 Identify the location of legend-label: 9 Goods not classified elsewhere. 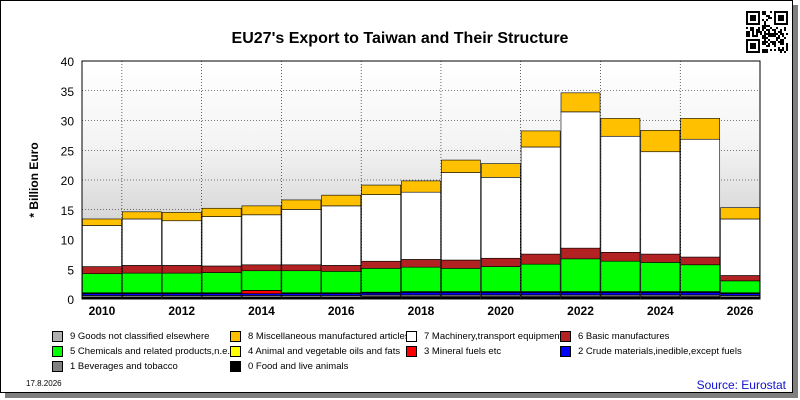
(140, 336).